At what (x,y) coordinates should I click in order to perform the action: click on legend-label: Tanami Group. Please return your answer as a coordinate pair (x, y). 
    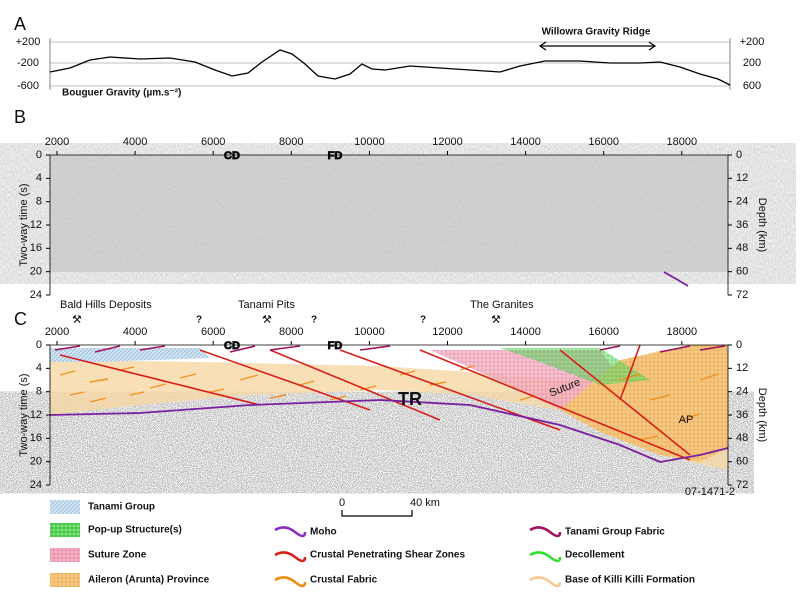
    Looking at the image, I should click on (121, 507).